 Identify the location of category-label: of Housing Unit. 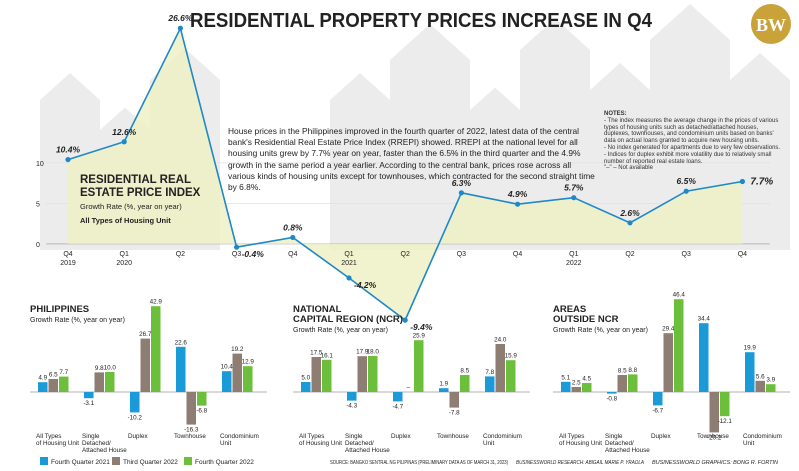
(320, 443).